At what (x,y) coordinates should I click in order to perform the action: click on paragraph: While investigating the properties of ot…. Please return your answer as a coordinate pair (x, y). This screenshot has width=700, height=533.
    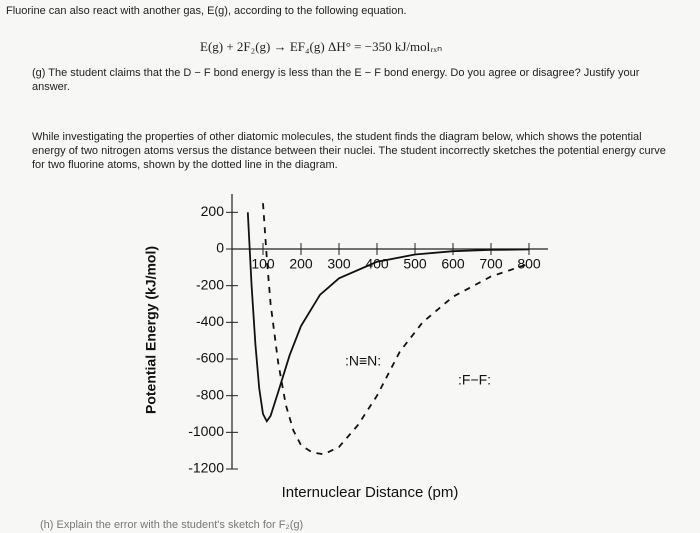
    Looking at the image, I should click on (349, 151).